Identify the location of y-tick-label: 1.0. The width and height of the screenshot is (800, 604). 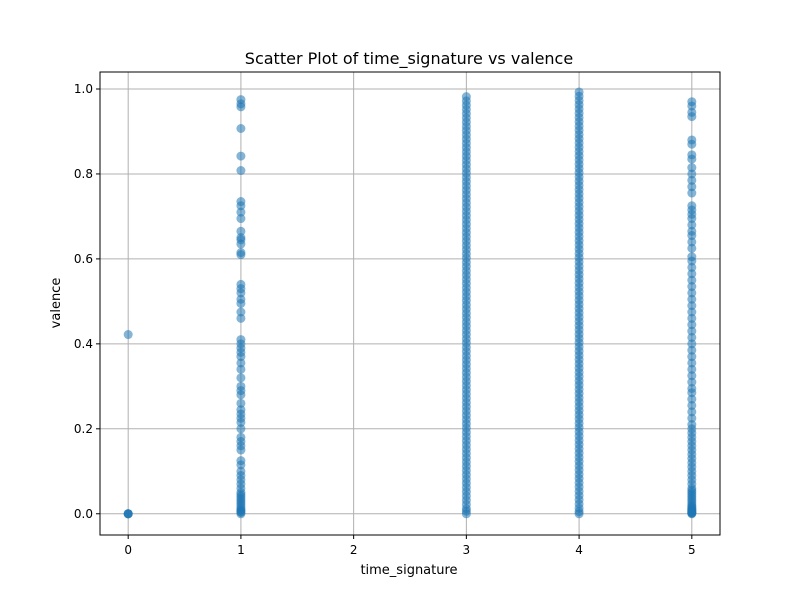
(83, 89).